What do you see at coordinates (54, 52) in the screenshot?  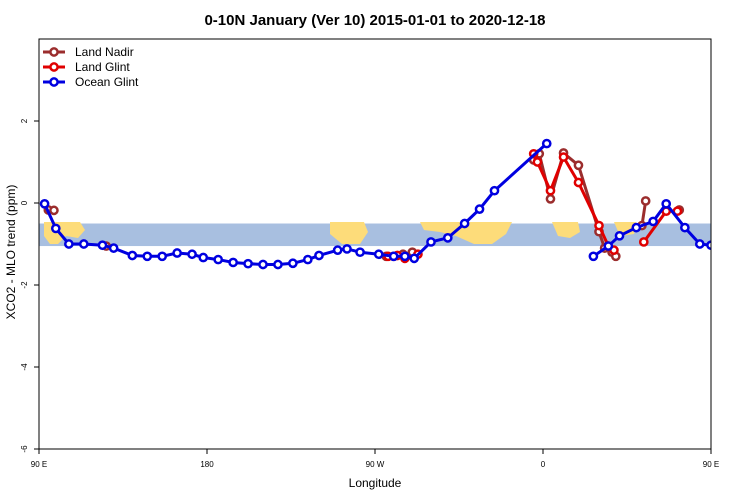 I see `legend-marker-land-nadir` at bounding box center [54, 52].